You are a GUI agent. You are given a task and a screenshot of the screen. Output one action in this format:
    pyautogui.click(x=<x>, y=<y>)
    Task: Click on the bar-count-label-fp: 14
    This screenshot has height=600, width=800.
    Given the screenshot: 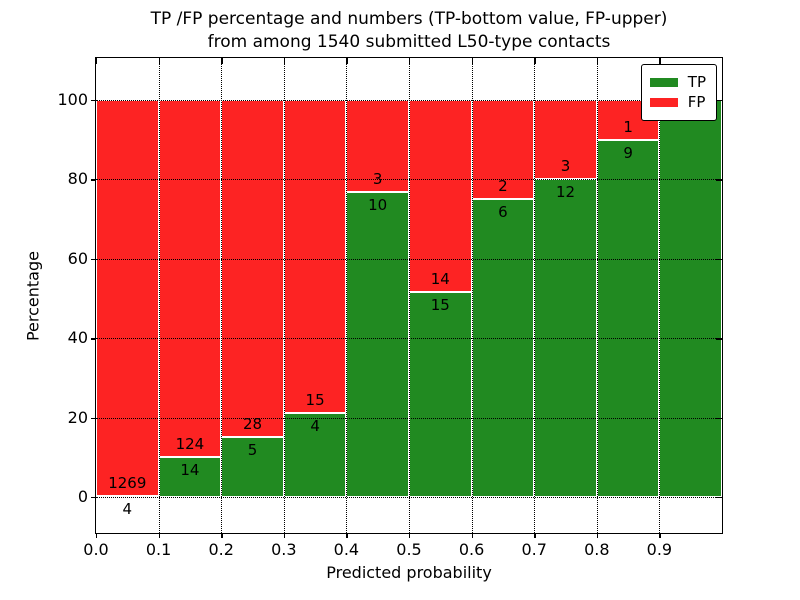 What is the action you would take?
    pyautogui.click(x=440, y=278)
    